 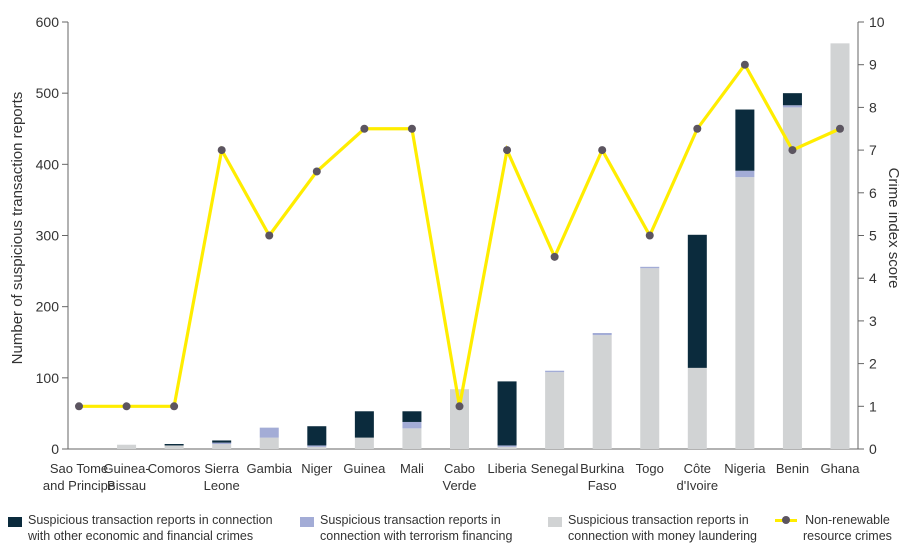 I want to click on category-label: Niger, so click(x=317, y=468).